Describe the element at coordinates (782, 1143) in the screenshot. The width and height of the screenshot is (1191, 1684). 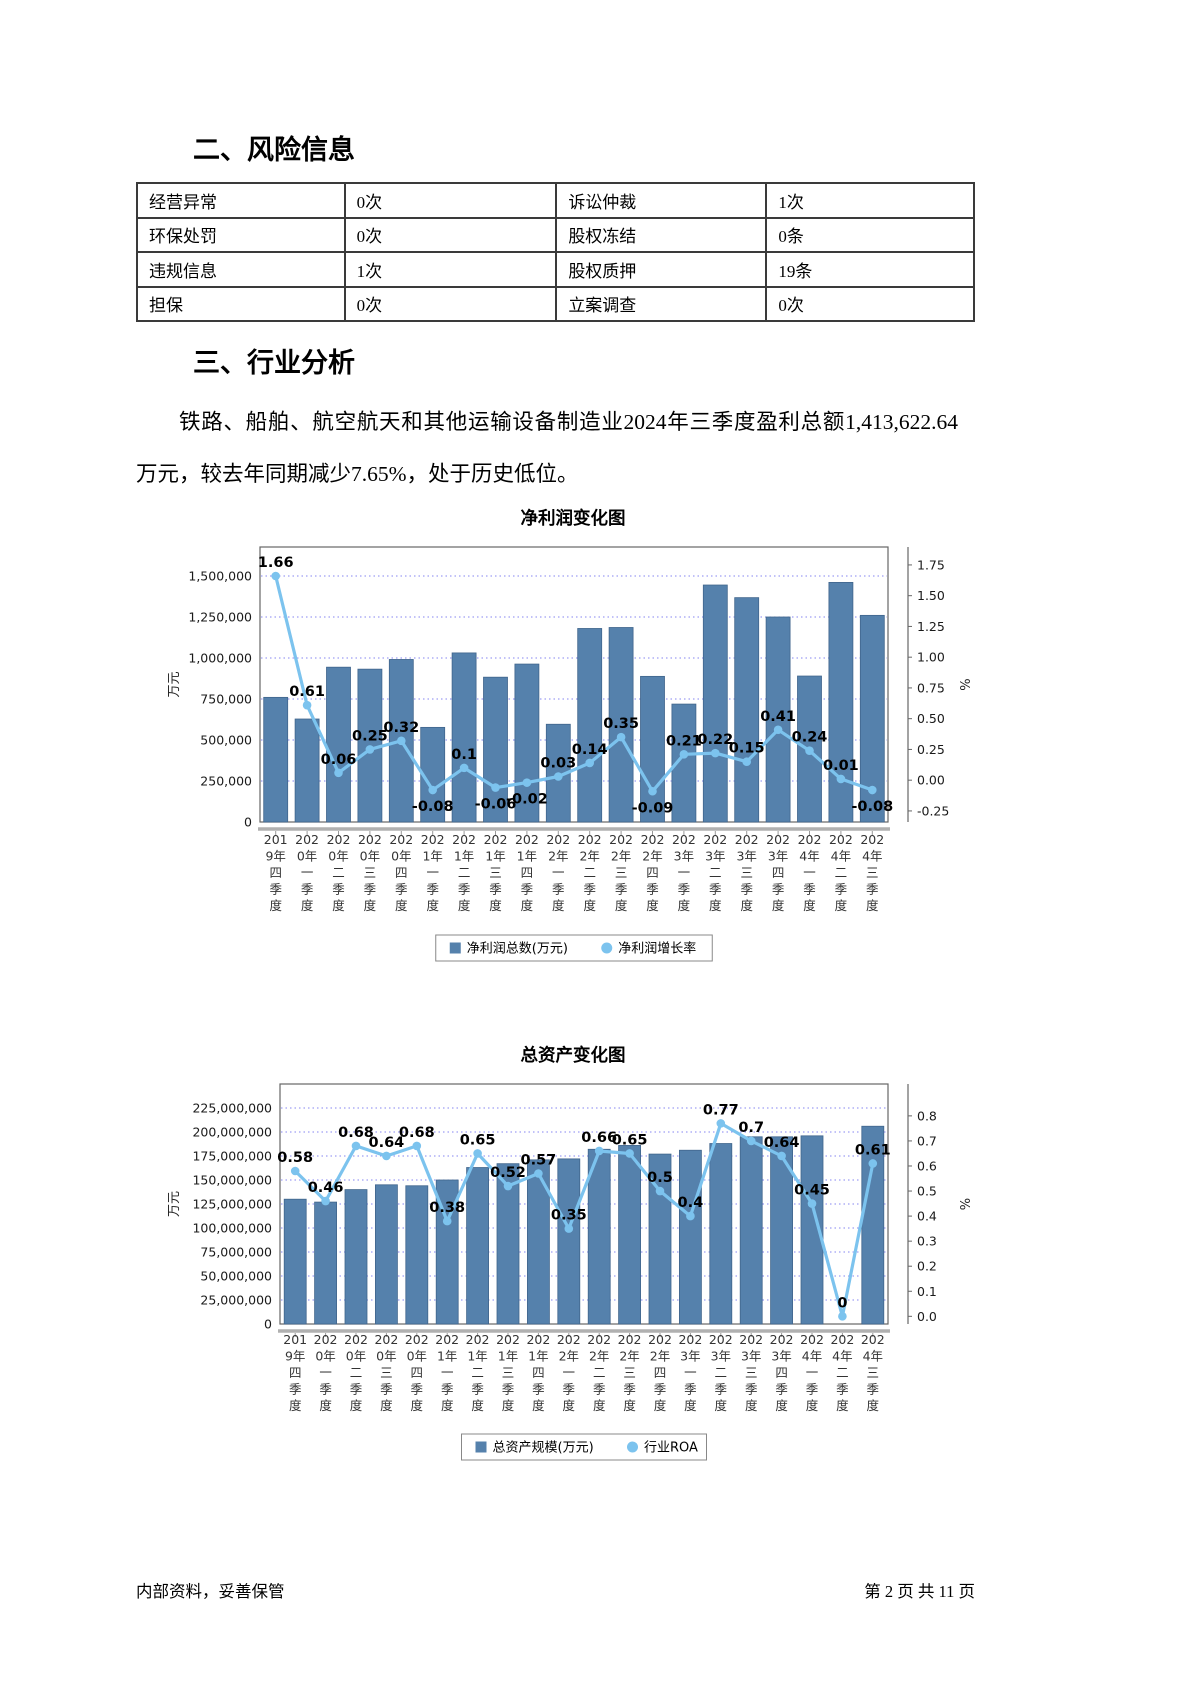
I see `data-label: 0.64` at that location.